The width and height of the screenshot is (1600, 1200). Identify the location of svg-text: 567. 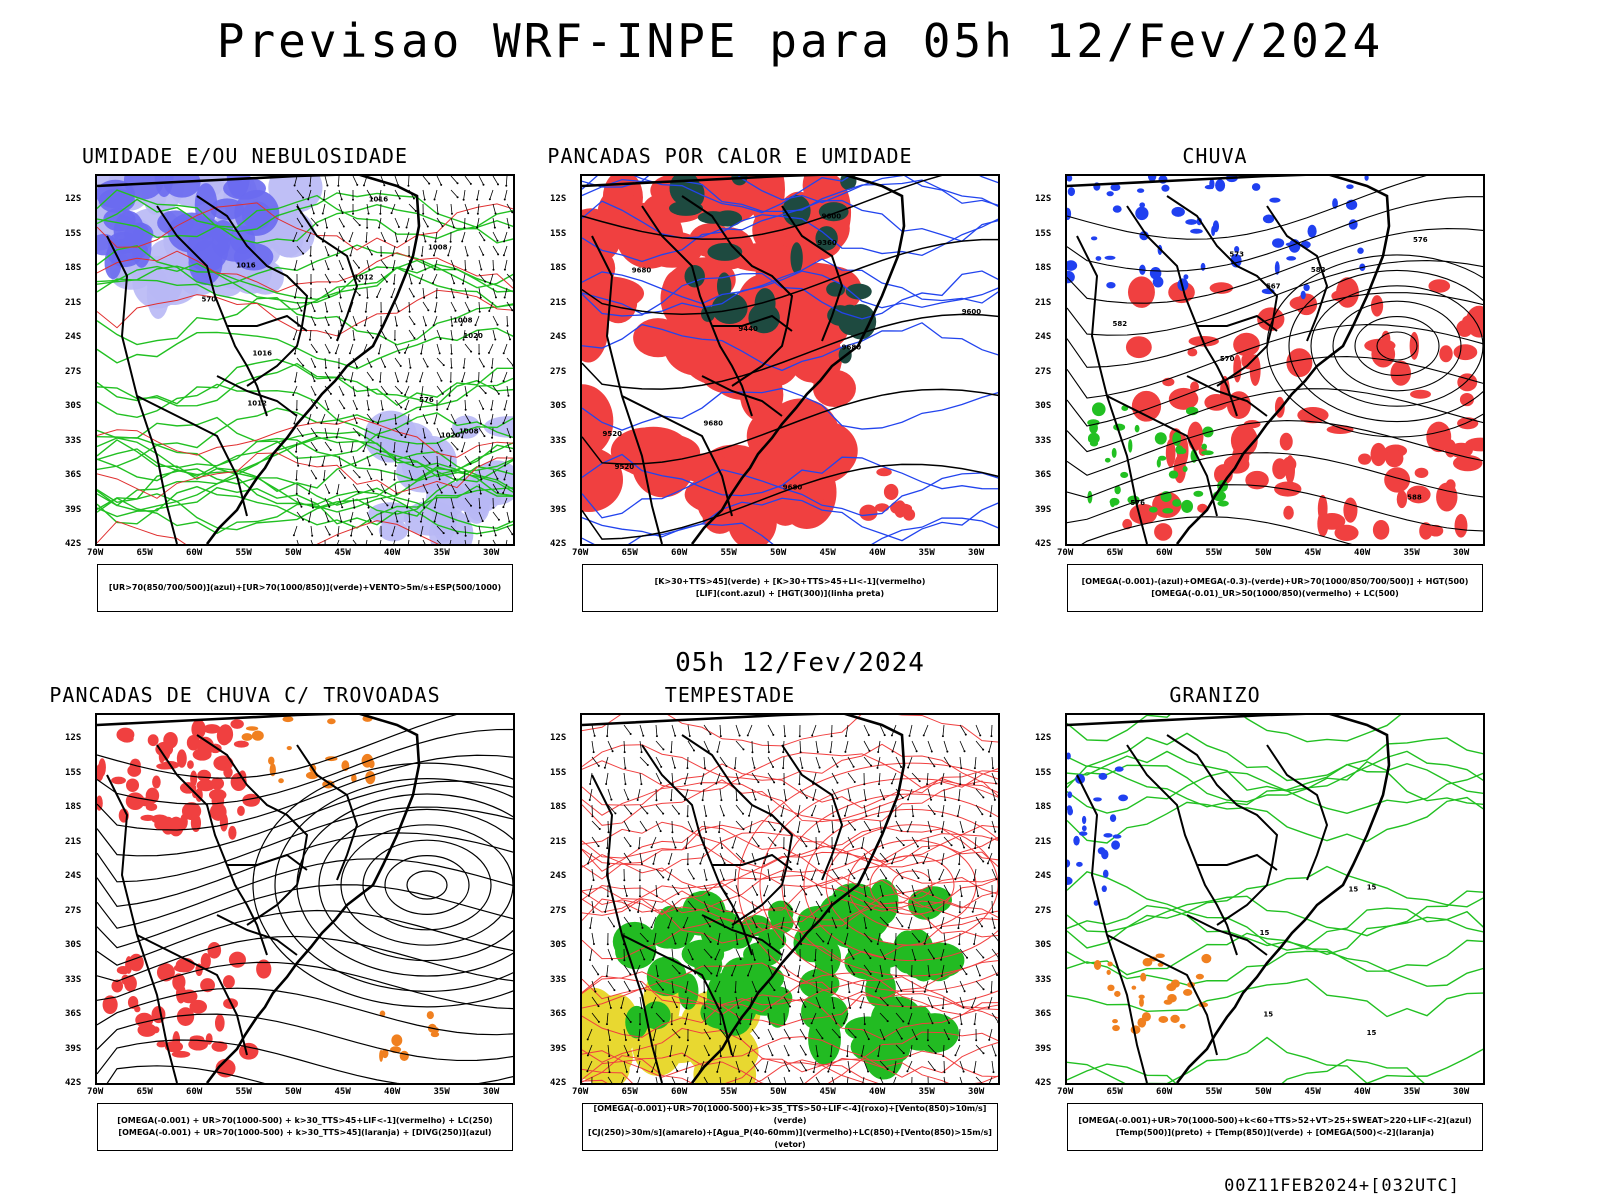
(1273, 287).